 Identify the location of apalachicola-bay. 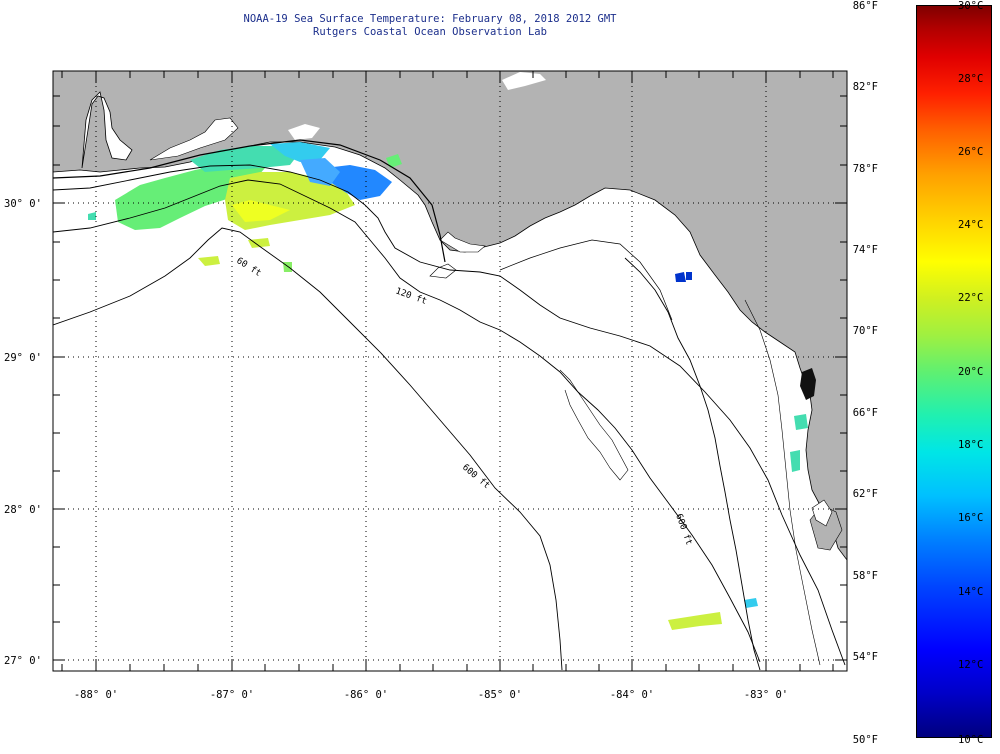
(462, 242).